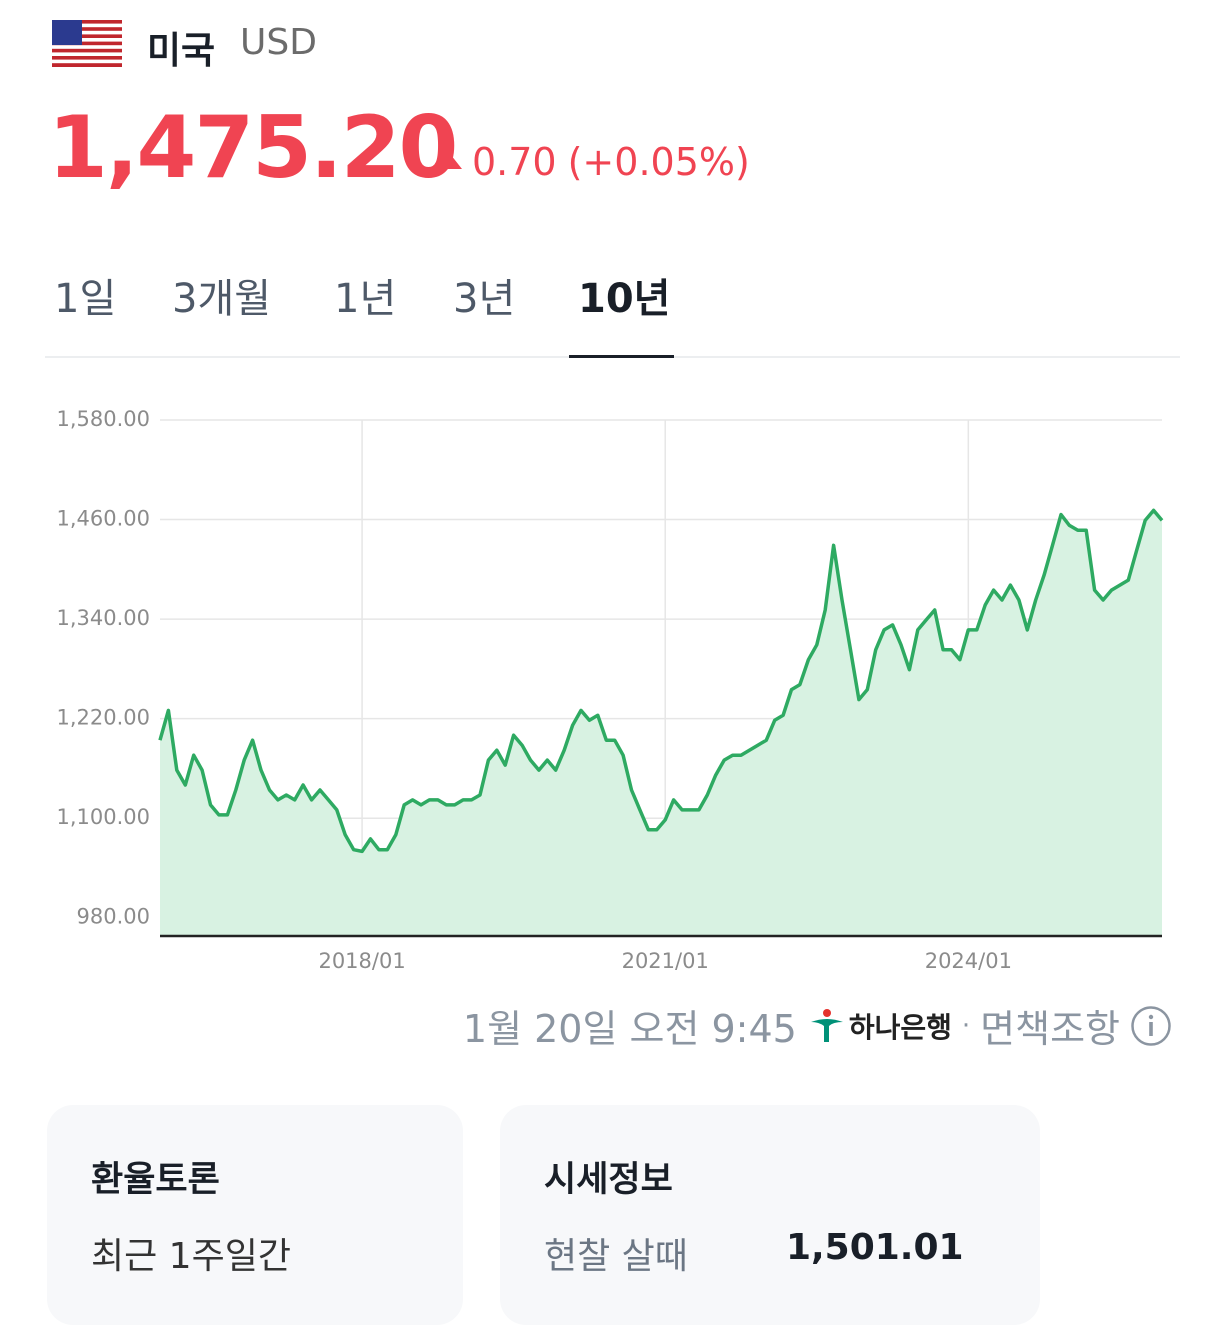  What do you see at coordinates (874, 1247) in the screenshot?
I see `card-value: 1,501.01` at bounding box center [874, 1247].